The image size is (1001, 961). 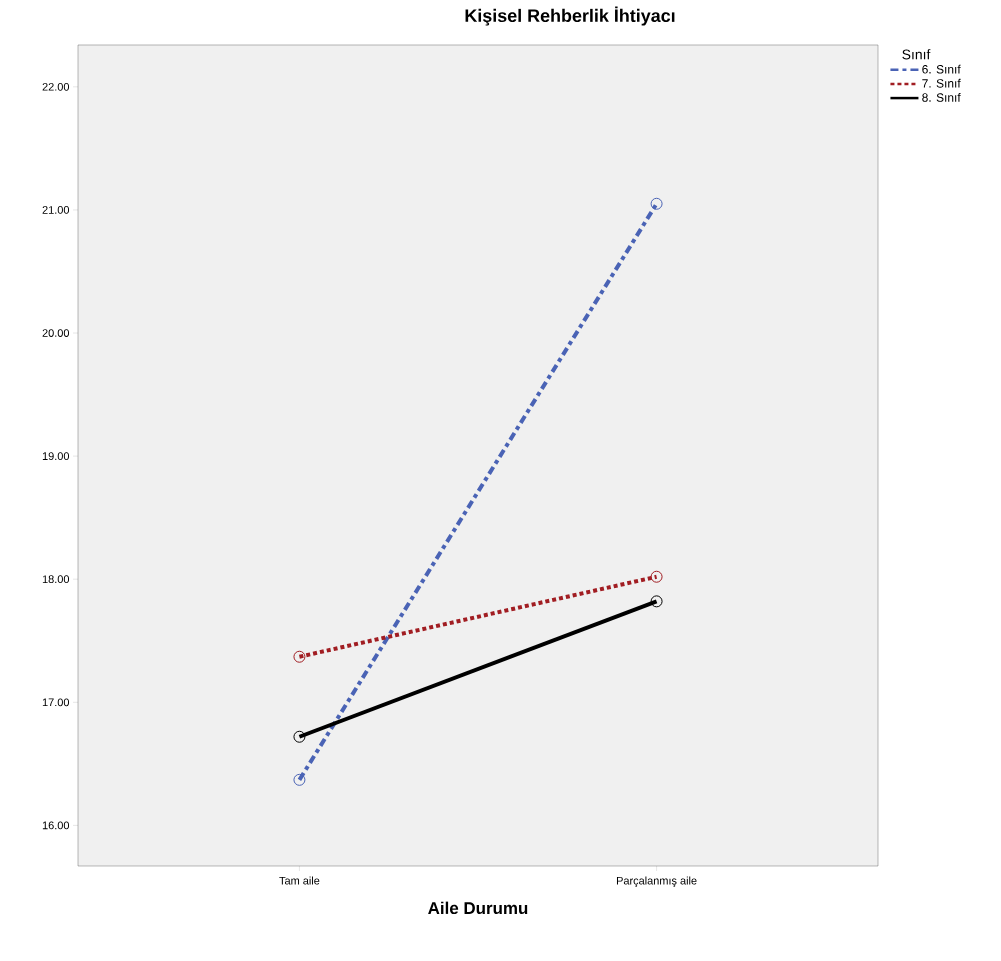 I want to click on x-tick-label: Parçalanmış aile, so click(x=656, y=881).